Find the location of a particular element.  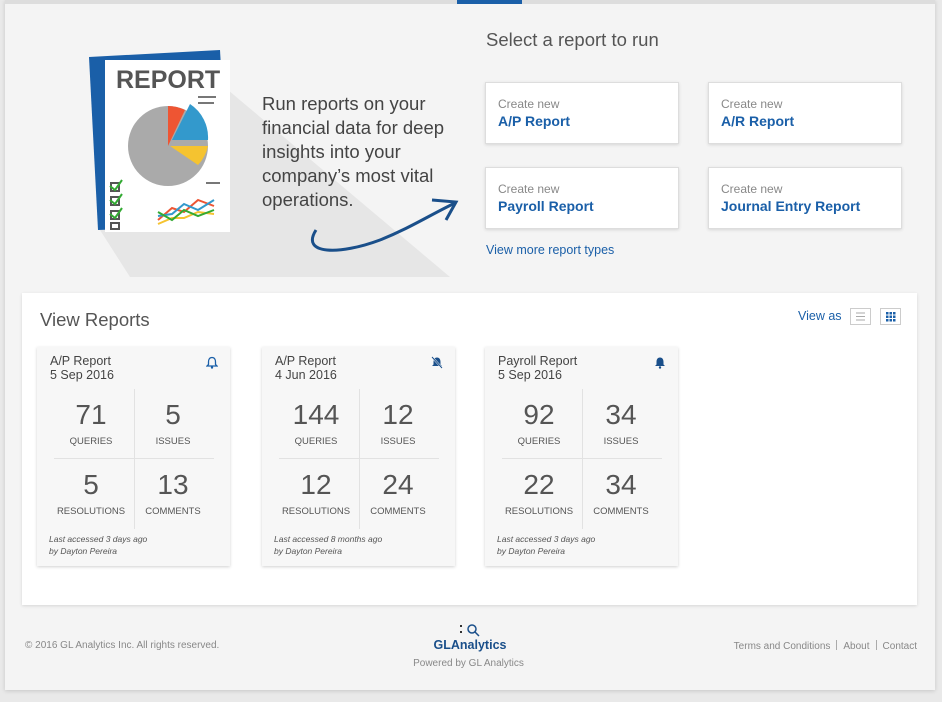

card-name: Journal Entry Report is located at coordinates (791, 206).